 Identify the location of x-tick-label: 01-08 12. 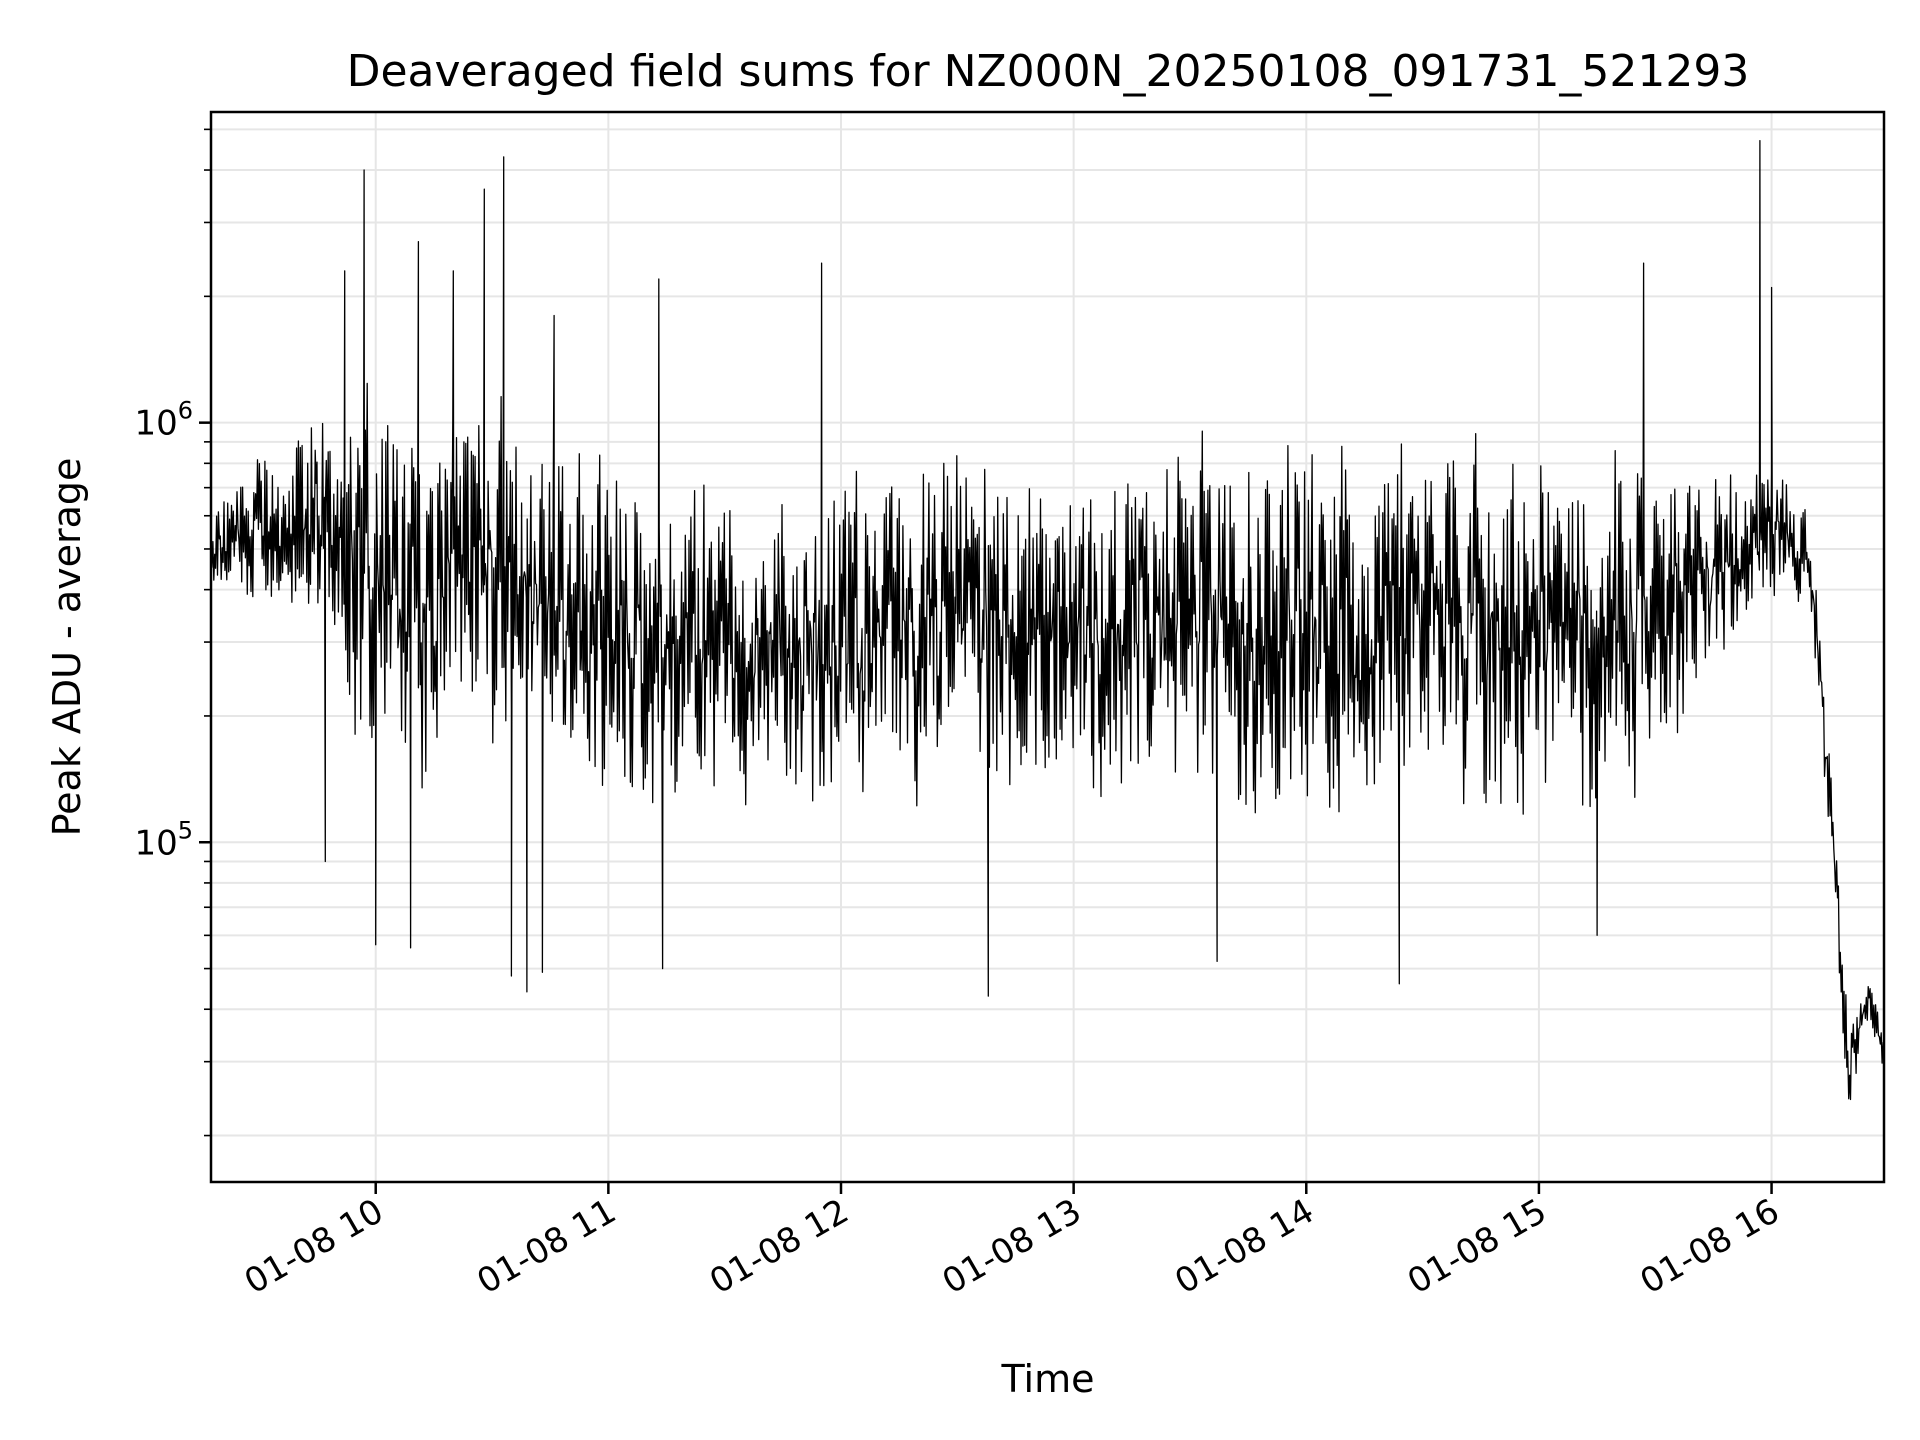
(779, 1246).